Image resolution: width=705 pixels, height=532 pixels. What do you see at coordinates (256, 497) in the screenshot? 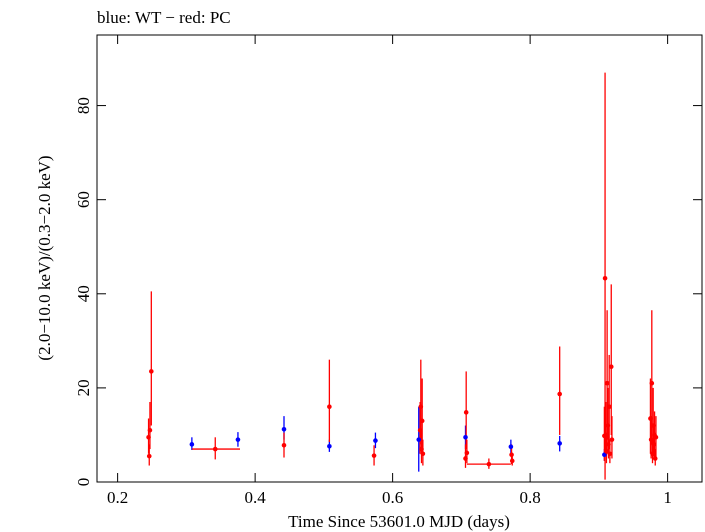
I see `x-tick-label: 0.4` at bounding box center [256, 497].